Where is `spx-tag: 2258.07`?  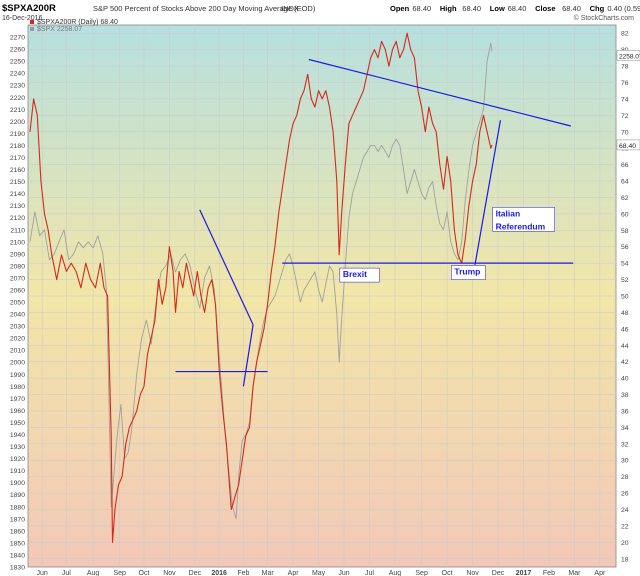
spx-tag: 2258.07 is located at coordinates (629, 56).